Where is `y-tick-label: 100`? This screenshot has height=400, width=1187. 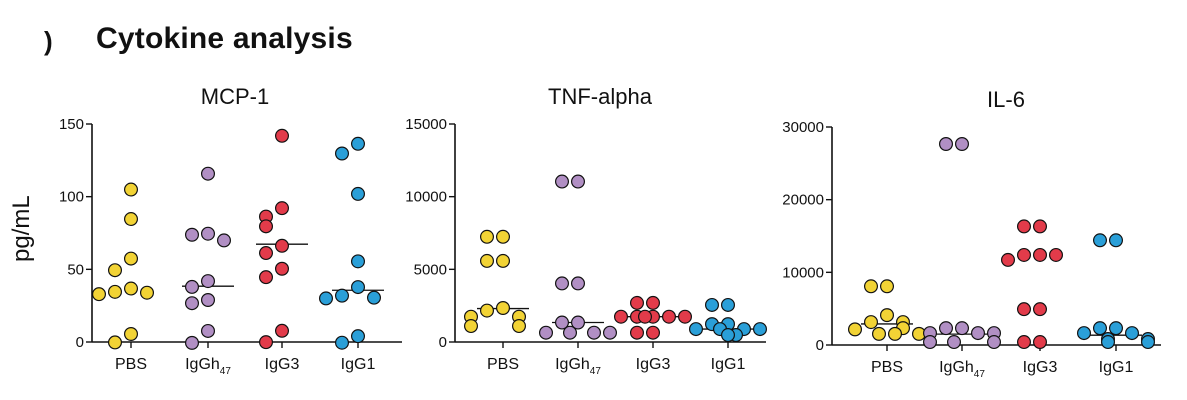 y-tick-label: 100 is located at coordinates (71, 197).